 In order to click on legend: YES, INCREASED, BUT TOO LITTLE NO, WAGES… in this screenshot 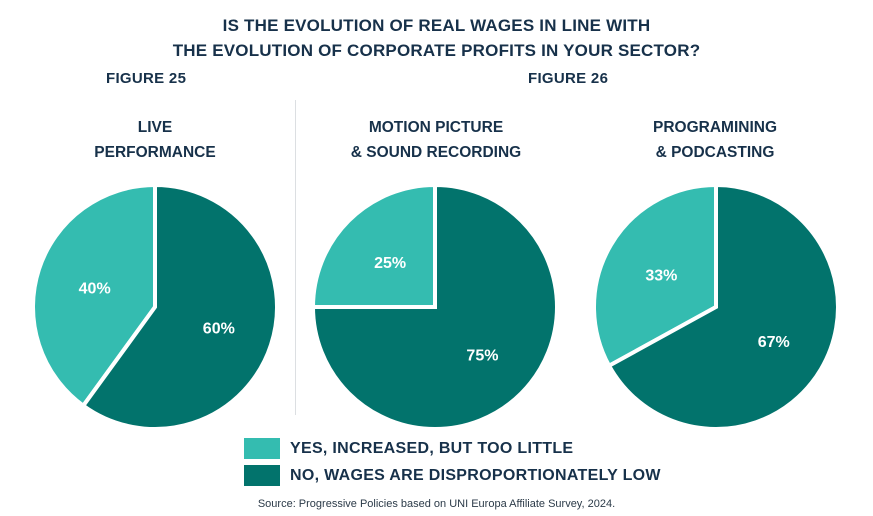, I will do `click(452, 463)`.